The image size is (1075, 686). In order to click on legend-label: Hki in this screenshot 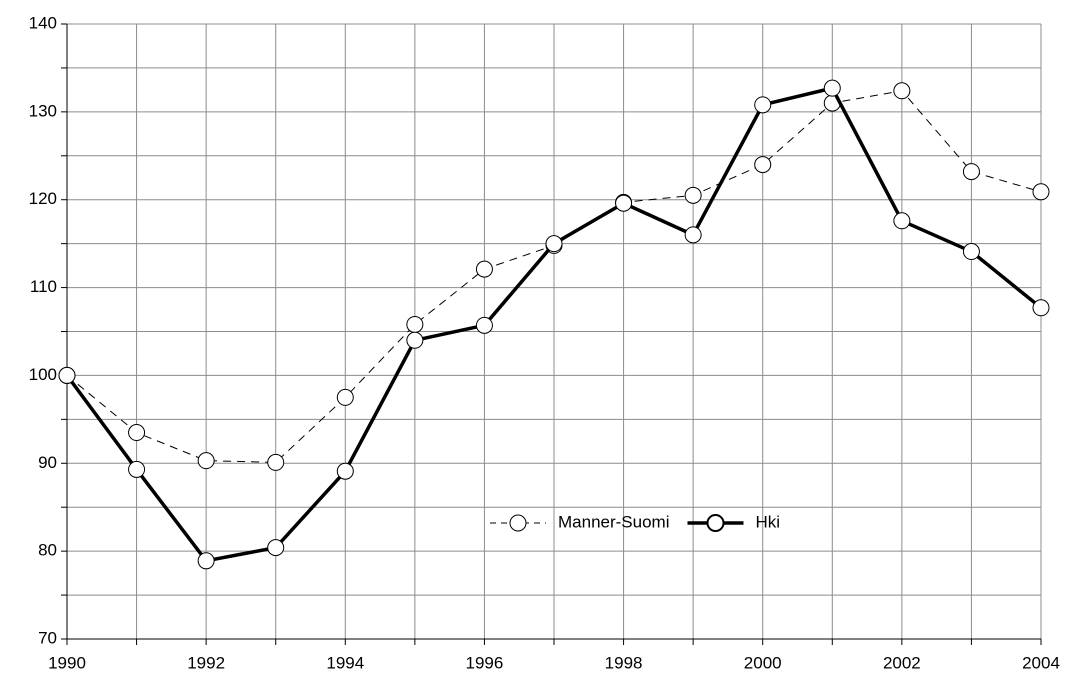, I will do `click(768, 521)`.